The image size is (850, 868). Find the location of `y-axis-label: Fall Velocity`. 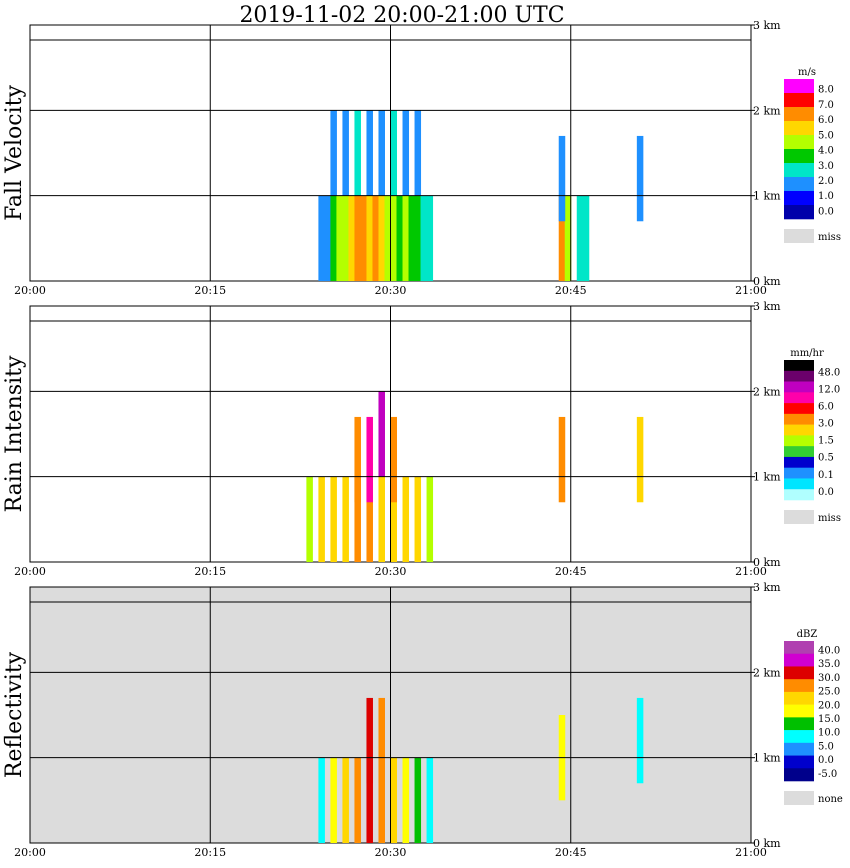

y-axis-label: Fall Velocity is located at coordinates (14, 153).